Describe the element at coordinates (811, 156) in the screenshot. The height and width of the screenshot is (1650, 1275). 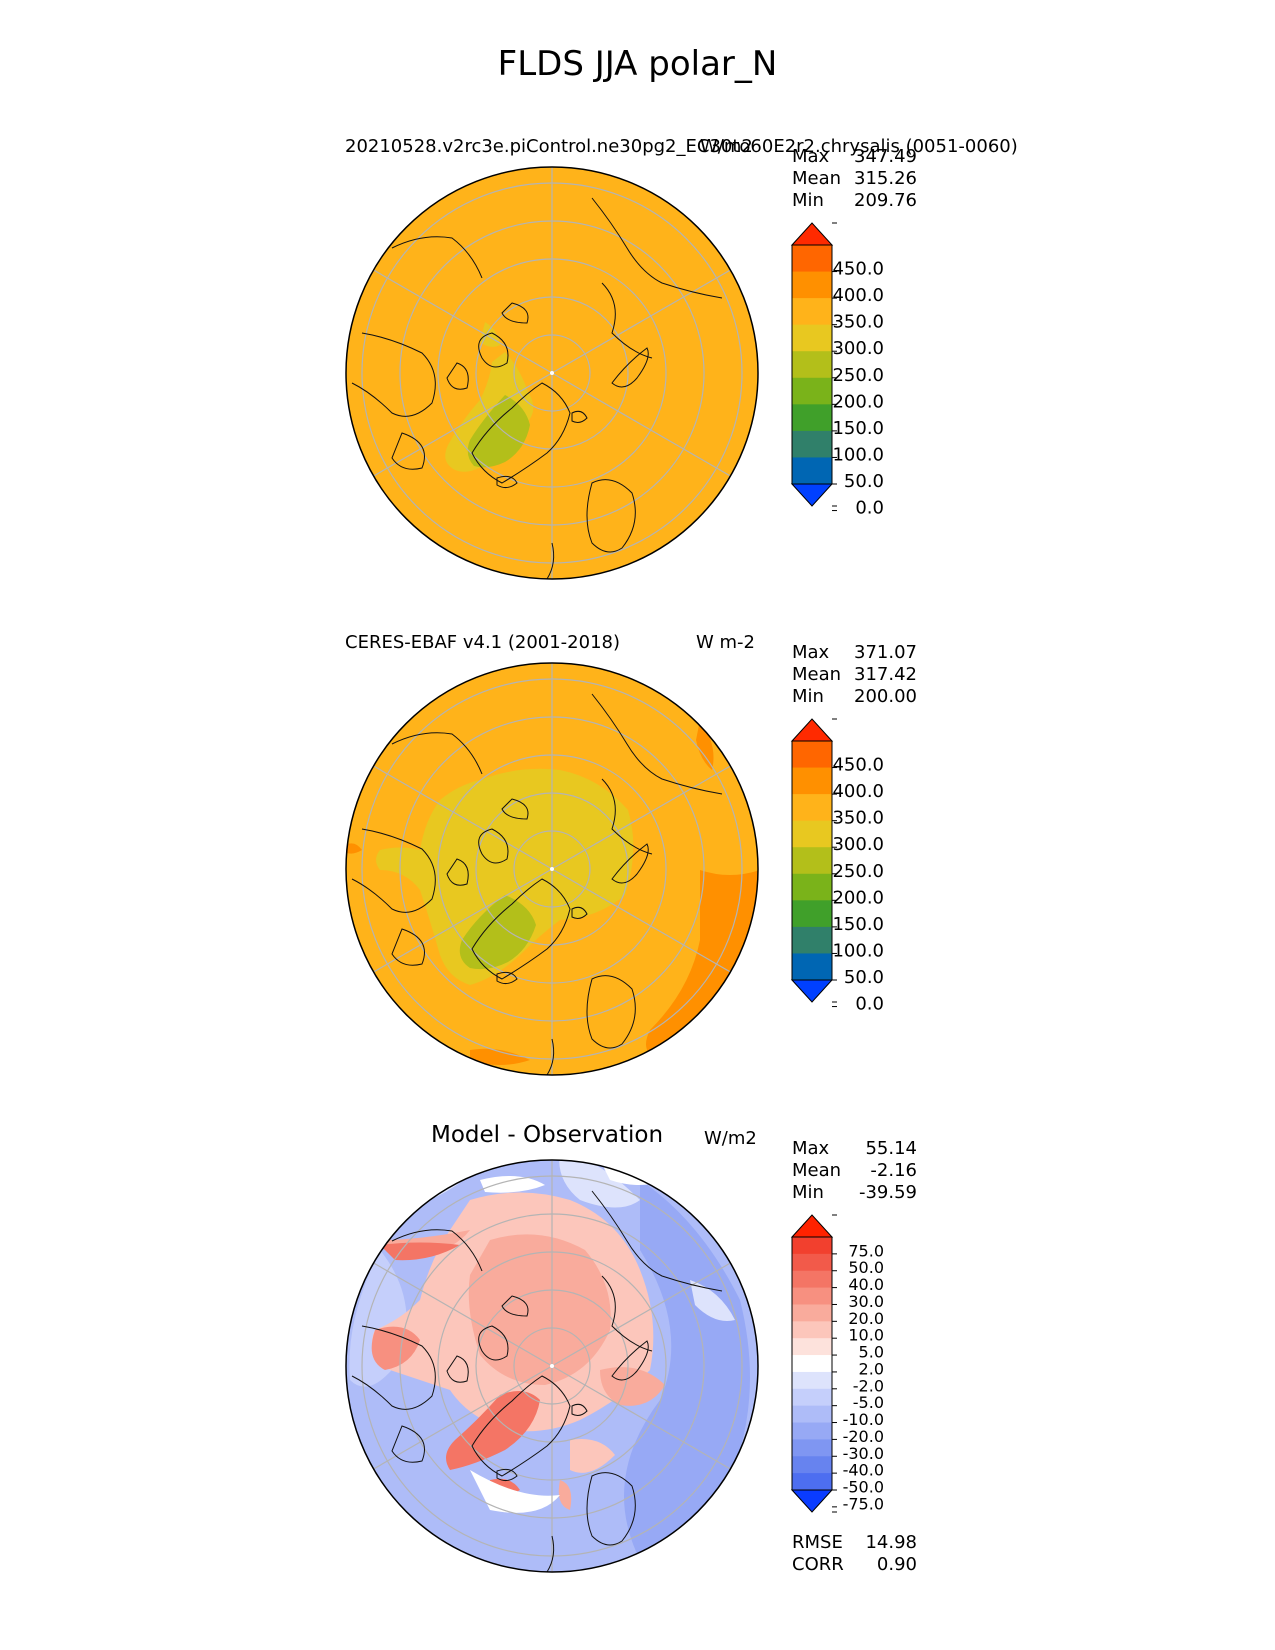
I see `panel1-stat-max-label: Max` at that location.